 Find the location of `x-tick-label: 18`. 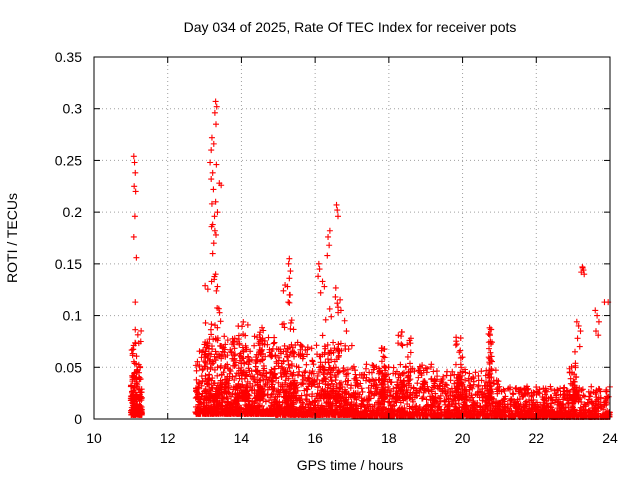

x-tick-label: 18 is located at coordinates (389, 438).